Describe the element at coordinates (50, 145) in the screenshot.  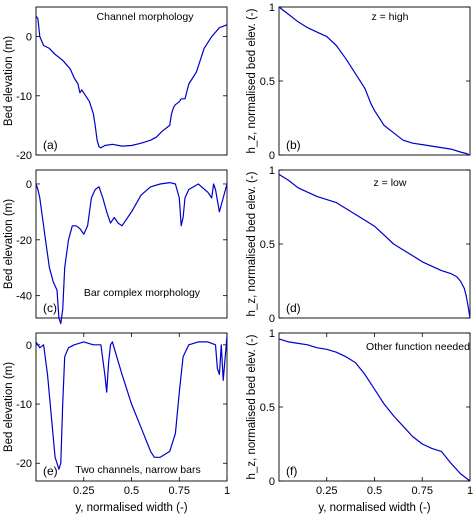
I see `panel-label: (a)` at that location.